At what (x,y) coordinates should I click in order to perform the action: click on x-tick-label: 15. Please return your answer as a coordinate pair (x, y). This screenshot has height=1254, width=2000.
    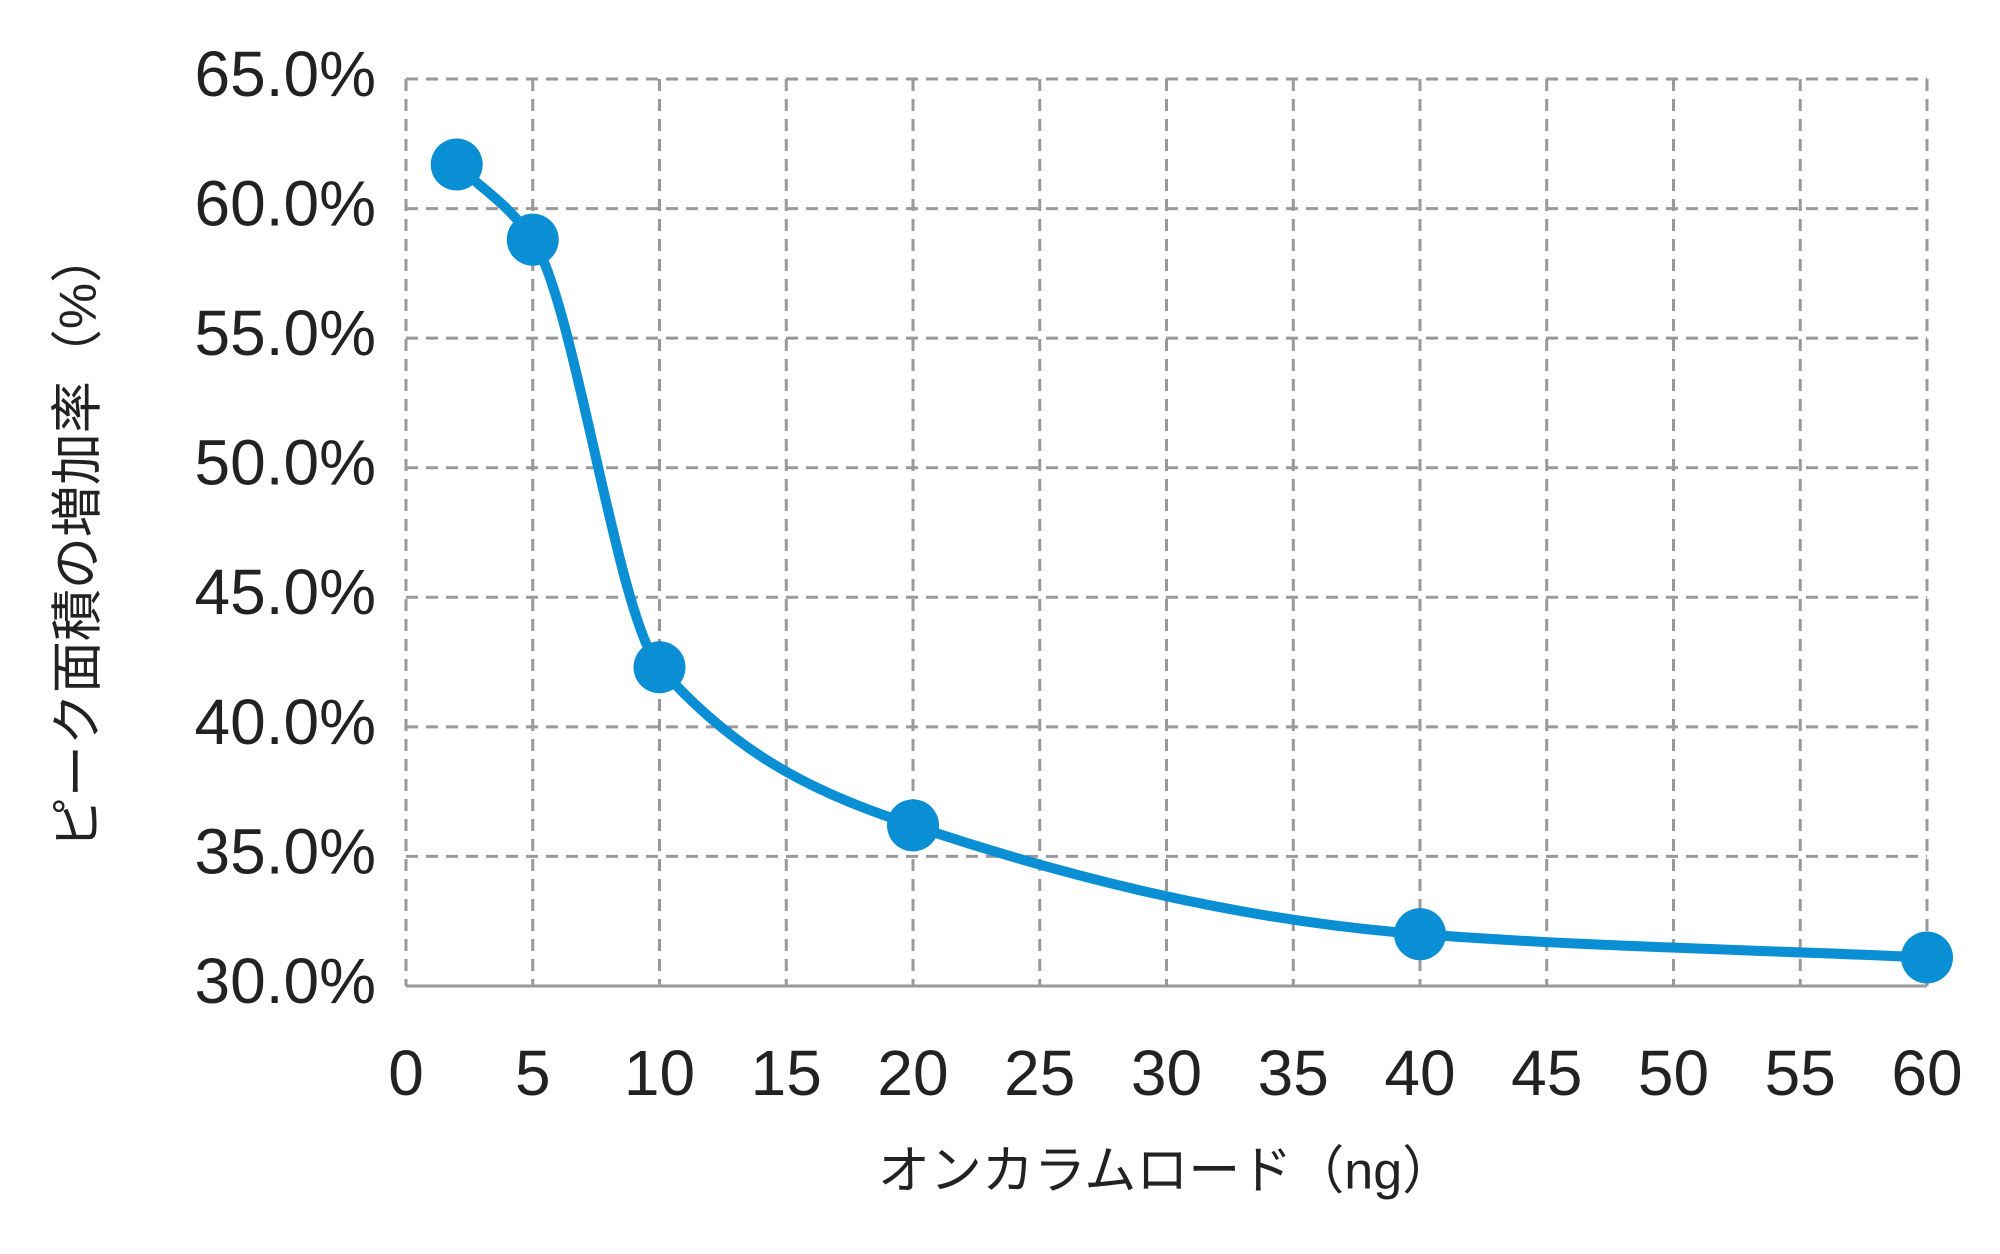
    Looking at the image, I should click on (786, 1073).